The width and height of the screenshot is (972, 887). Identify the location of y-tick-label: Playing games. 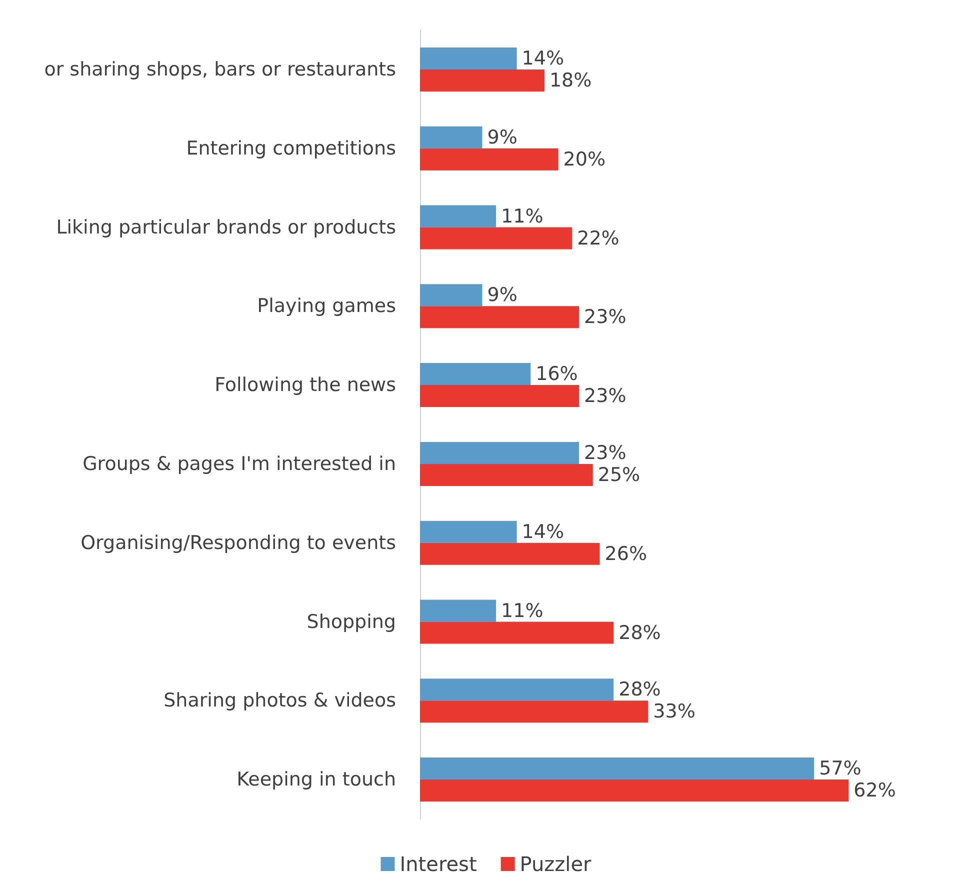
(326, 306).